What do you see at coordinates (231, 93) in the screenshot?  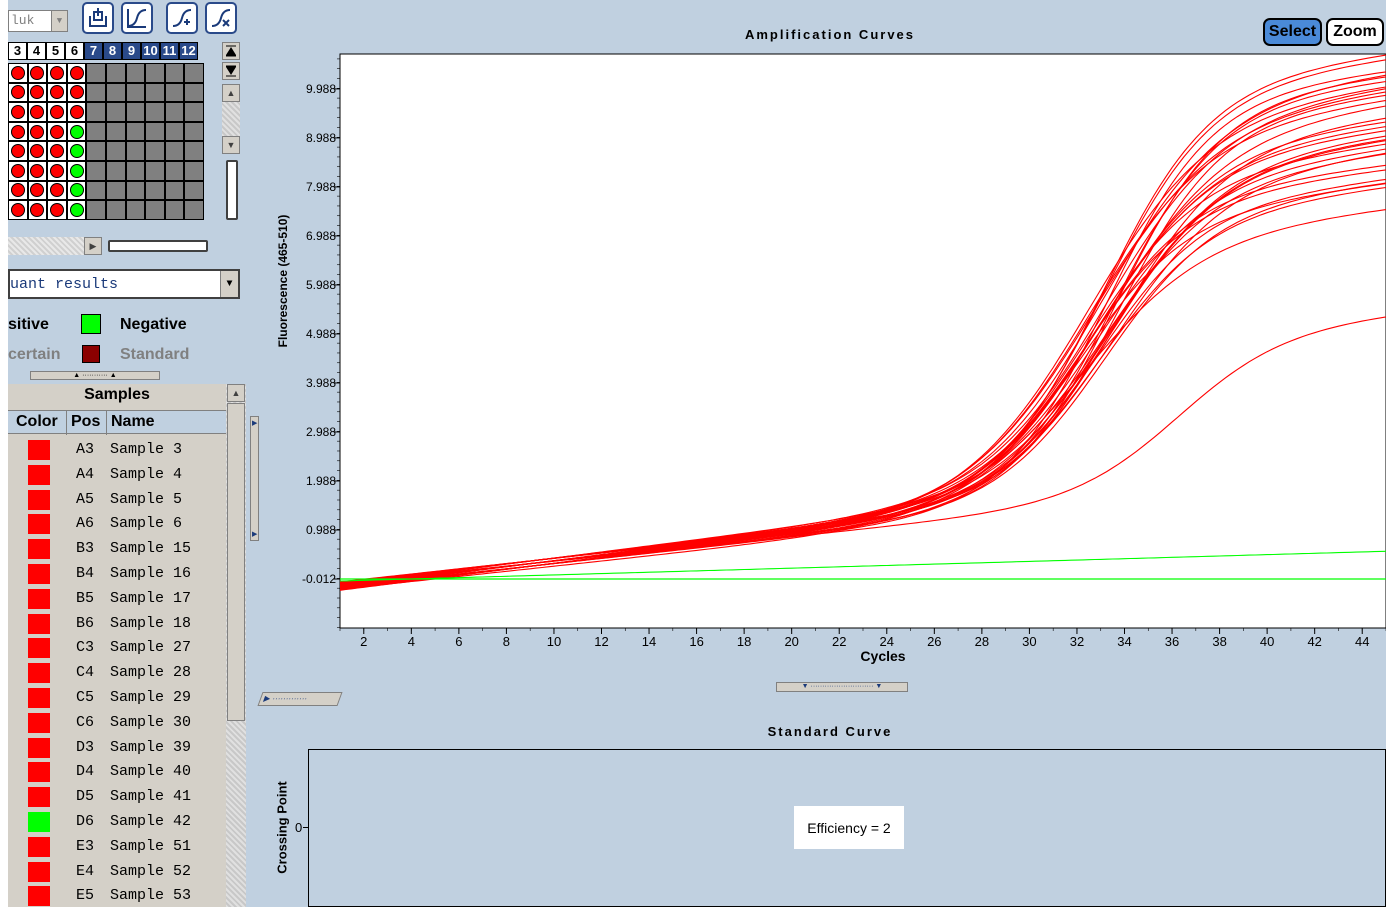 I see `scroll-up-button: ▲` at bounding box center [231, 93].